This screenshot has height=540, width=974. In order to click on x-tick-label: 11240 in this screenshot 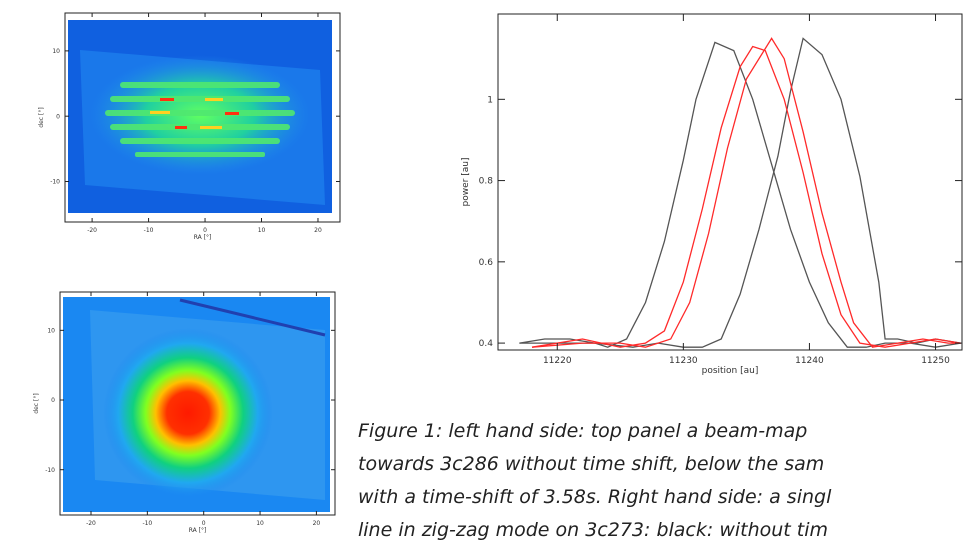, I will do `click(809, 361)`.